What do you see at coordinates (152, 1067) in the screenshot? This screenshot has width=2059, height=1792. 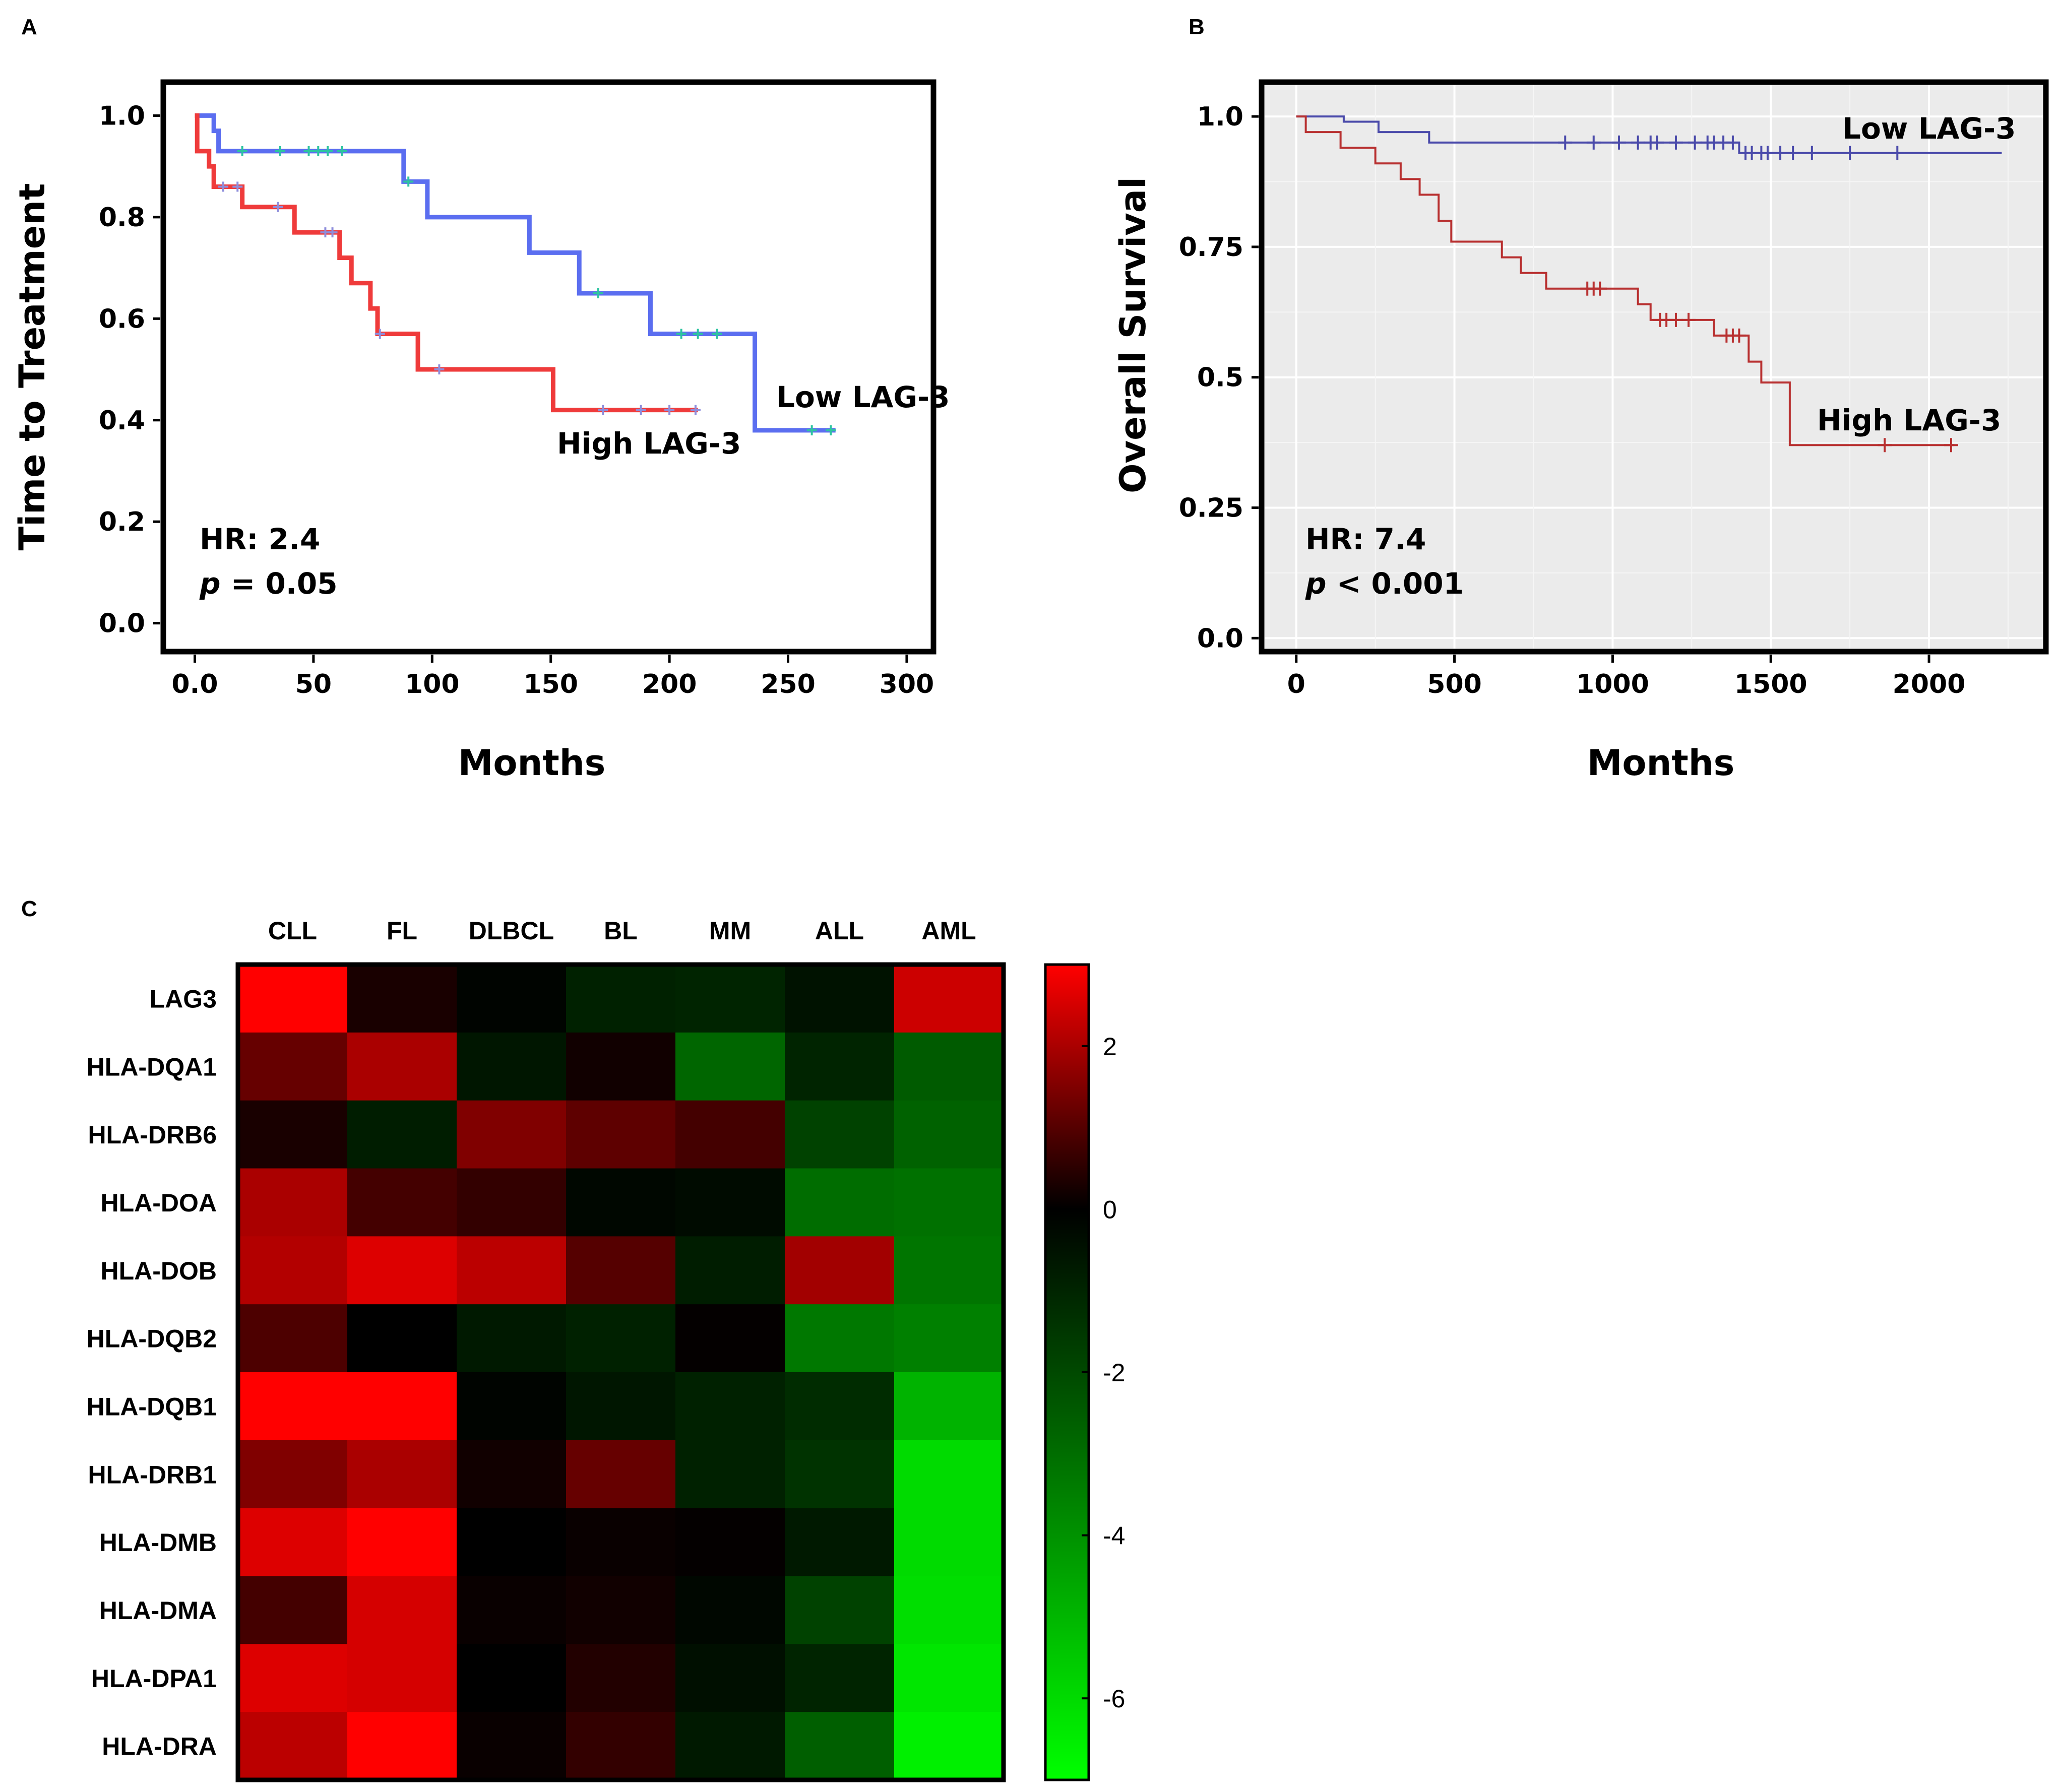 I see `heatmap-row-label: HLA-DQA1` at bounding box center [152, 1067].